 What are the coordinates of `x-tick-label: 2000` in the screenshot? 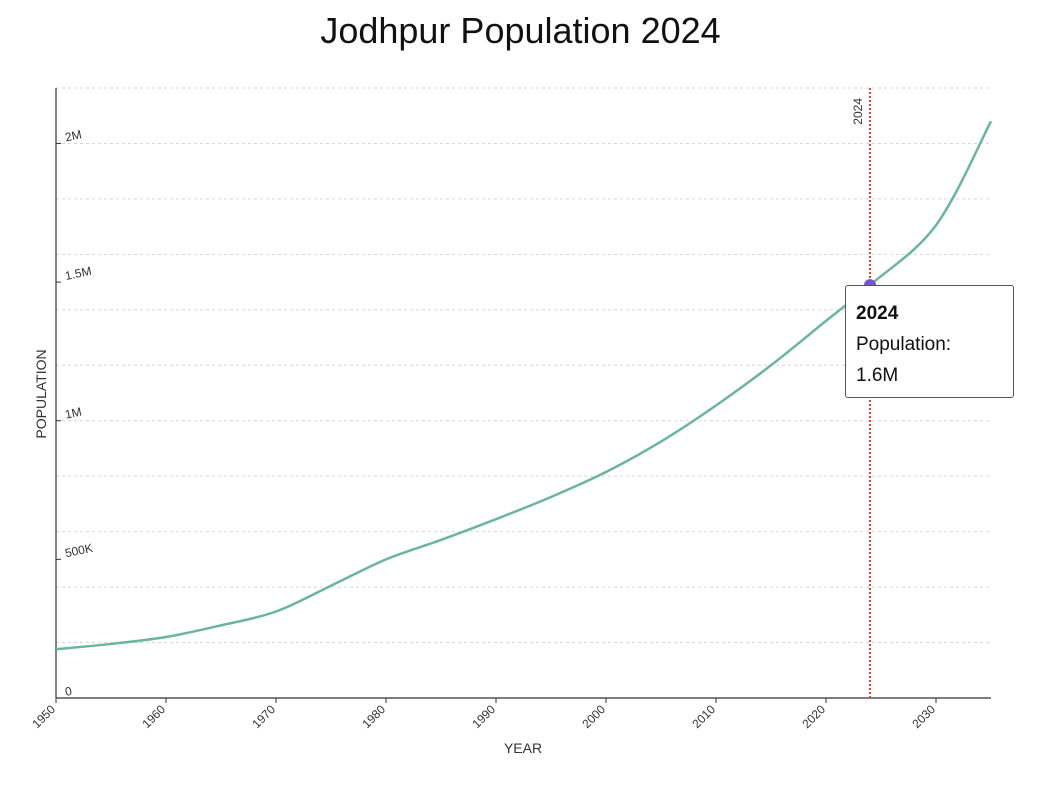 It's located at (593, 716).